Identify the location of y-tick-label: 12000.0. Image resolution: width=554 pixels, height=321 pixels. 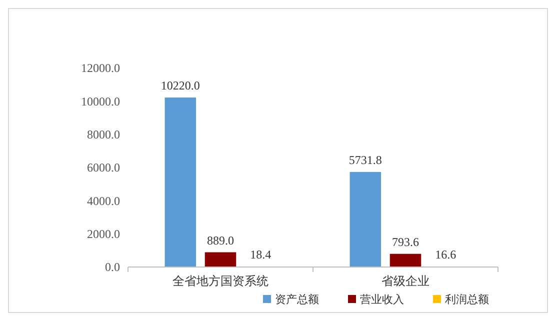
(100, 68).